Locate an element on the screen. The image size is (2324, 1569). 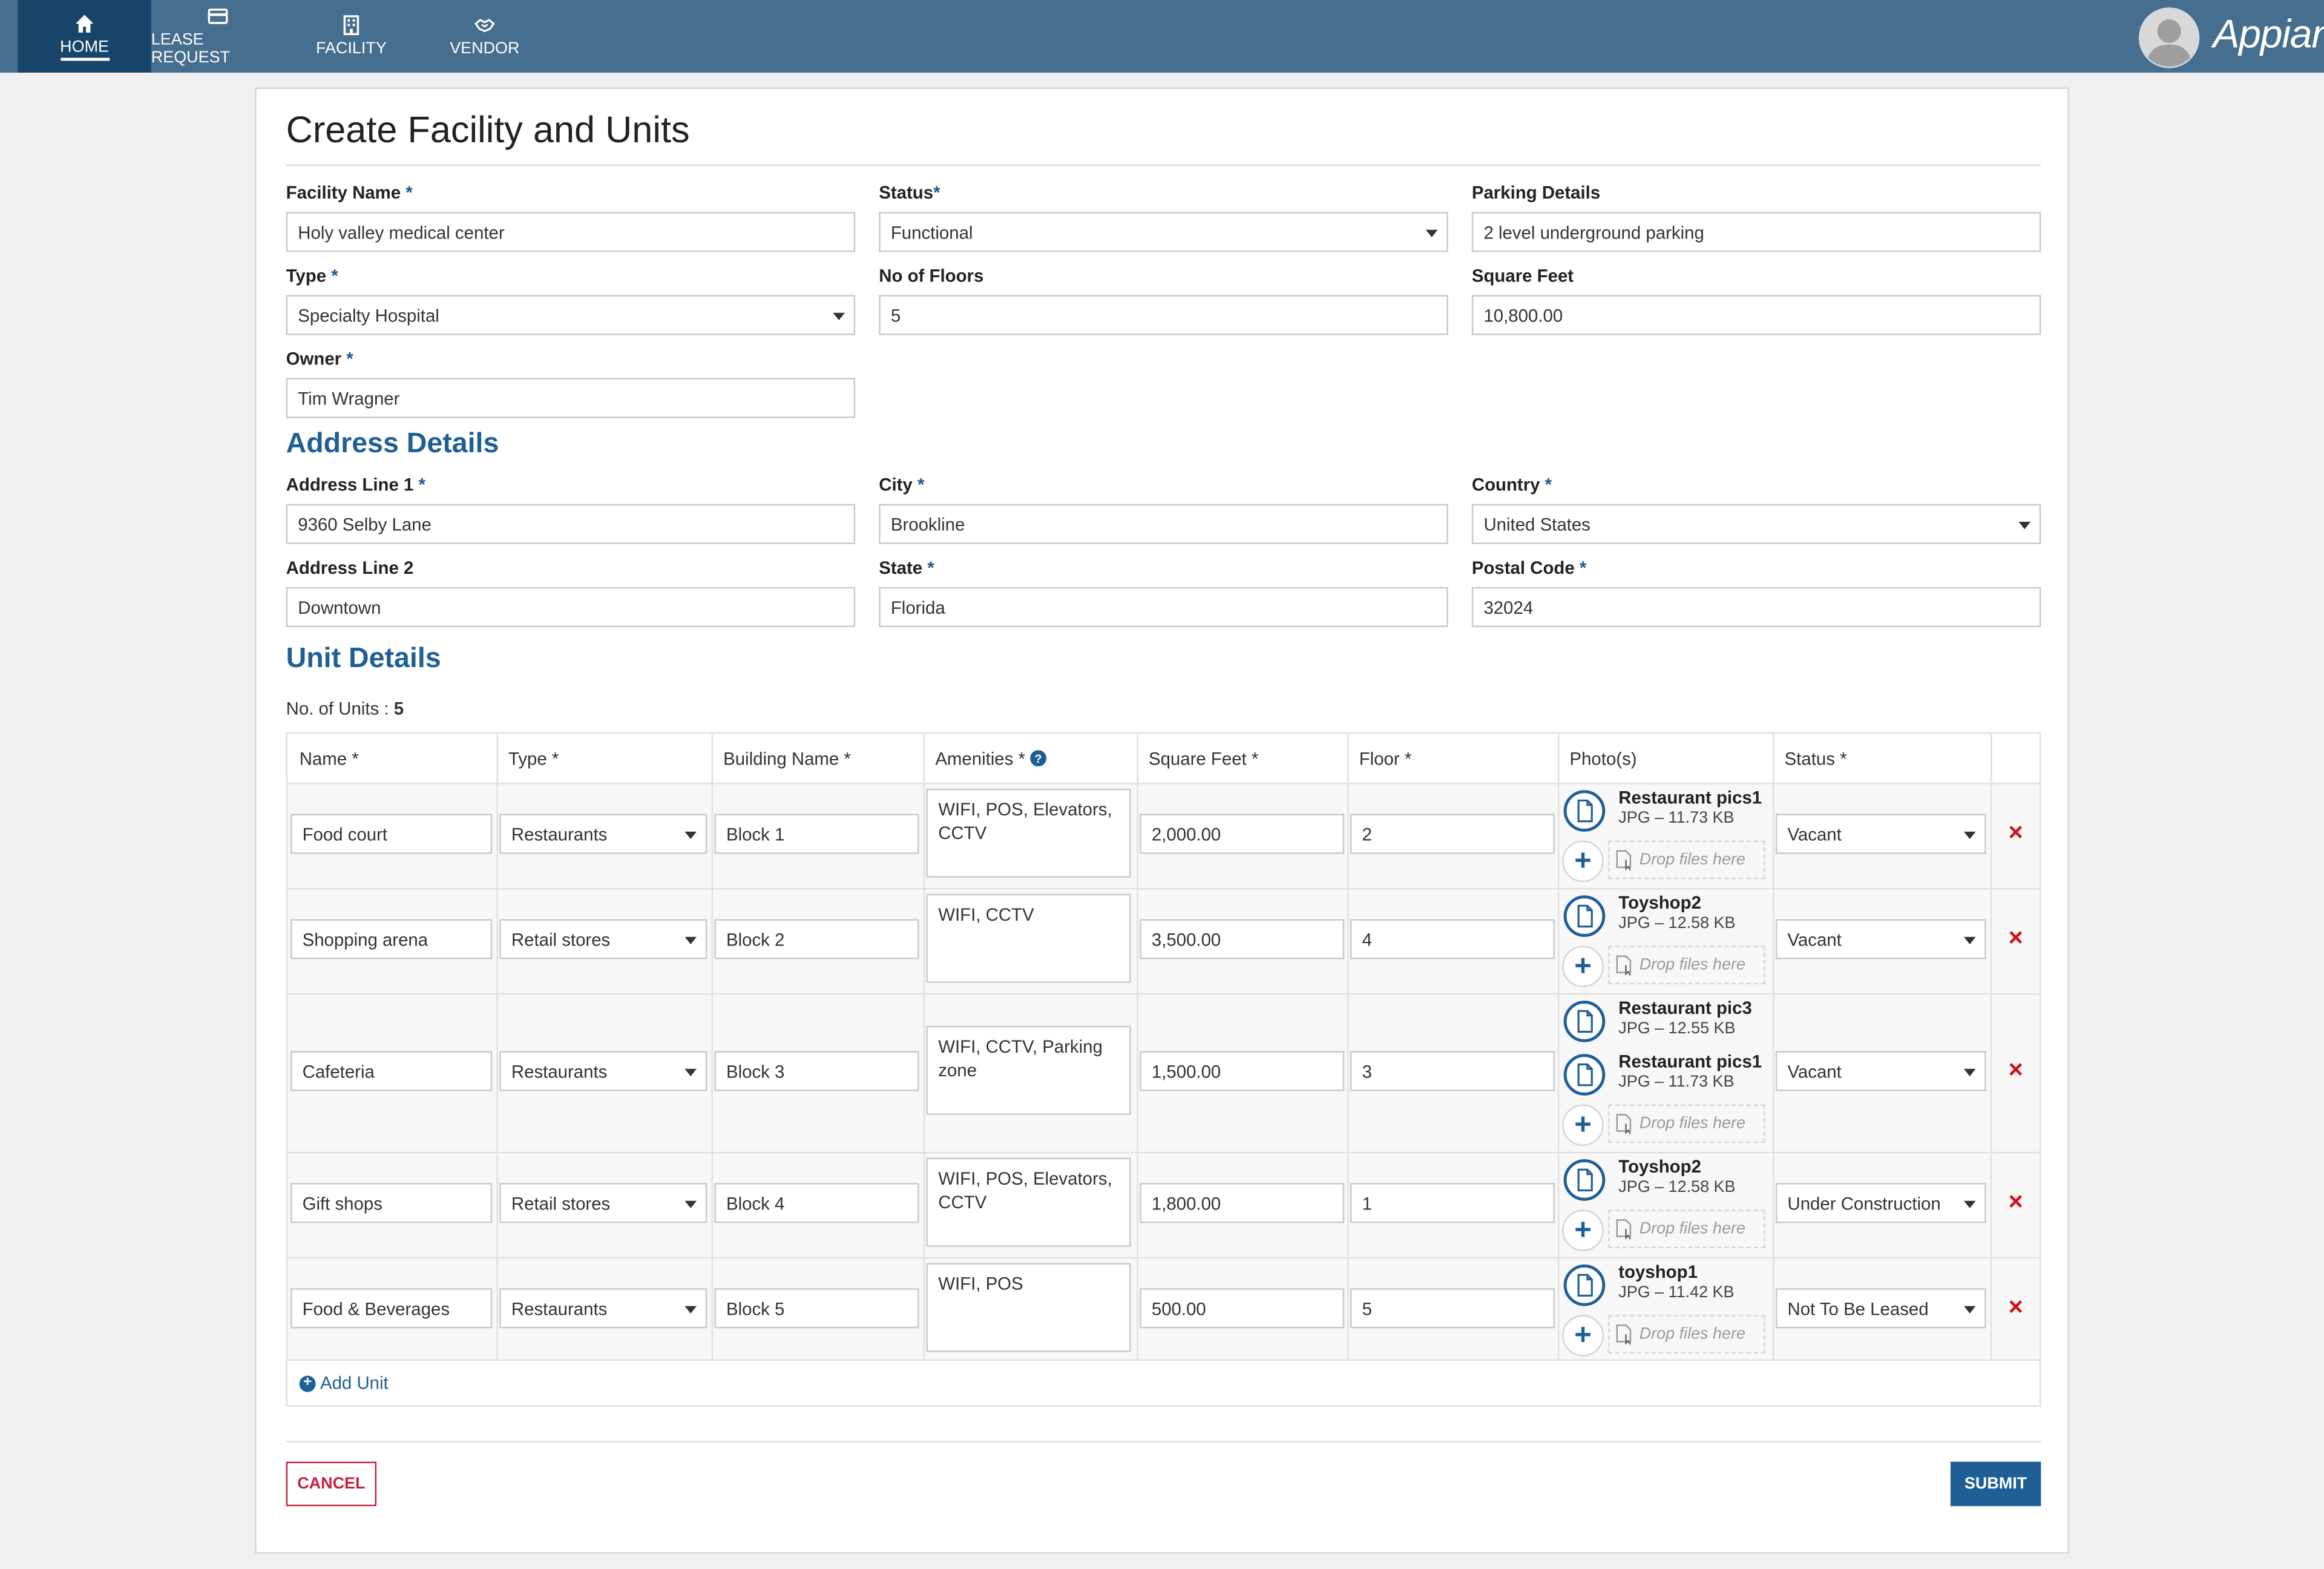
photo-file-meta: JPG – 11.42 KB is located at coordinates (1676, 1292).